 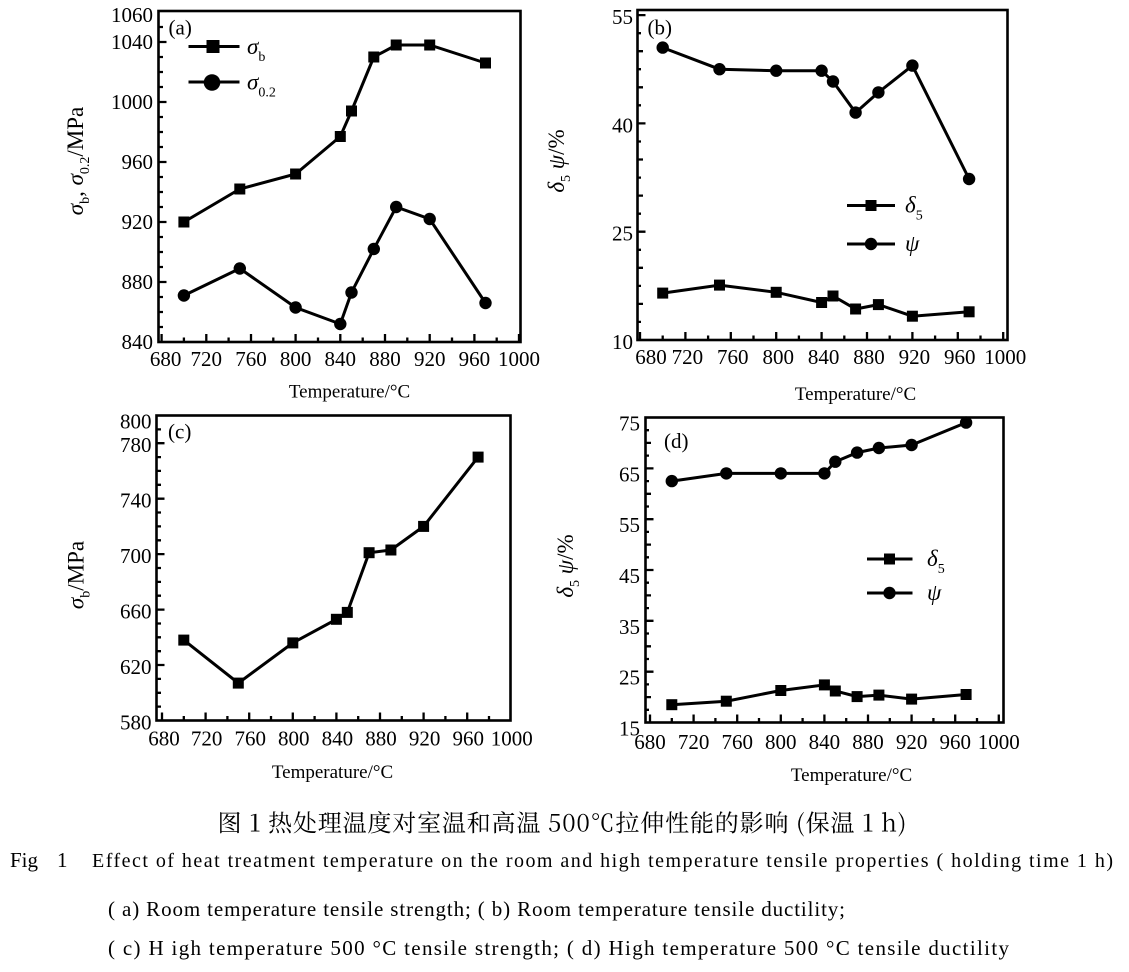 What do you see at coordinates (629, 424) in the screenshot?
I see `svg-text: 75` at bounding box center [629, 424].